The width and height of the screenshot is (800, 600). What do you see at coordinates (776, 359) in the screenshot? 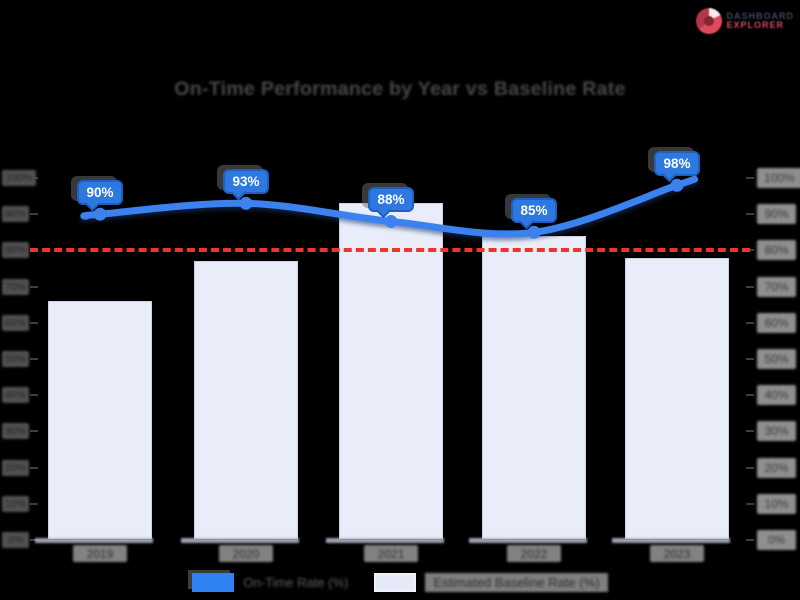
I see `y-axis-right-label: 50%` at bounding box center [776, 359].